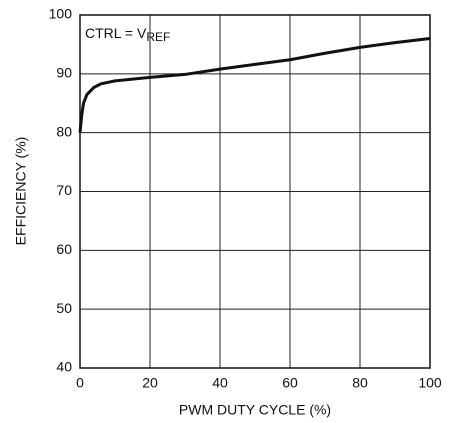  What do you see at coordinates (158, 37) in the screenshot?
I see `annotation-subscript: REF` at bounding box center [158, 37].